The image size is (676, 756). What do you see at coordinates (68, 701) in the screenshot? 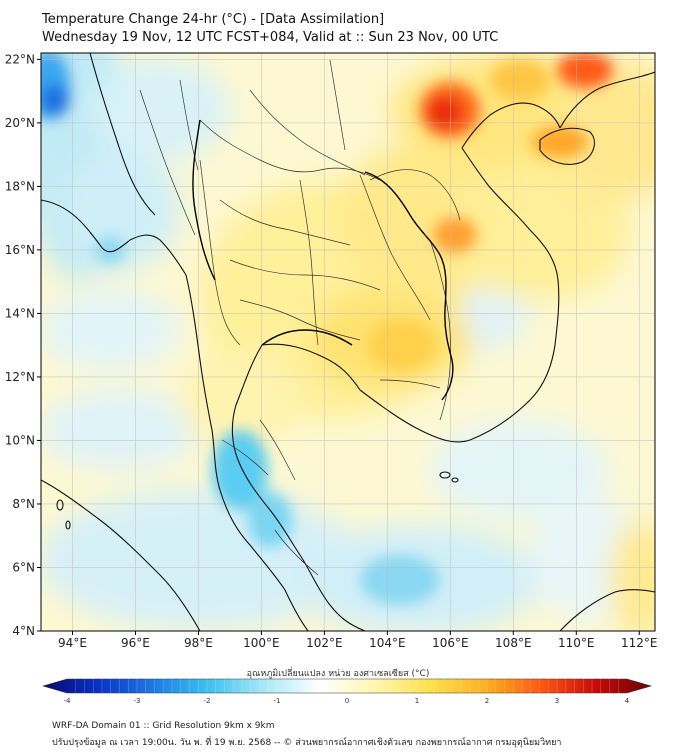
I see `colorbar-tick-label: -4` at bounding box center [68, 701].